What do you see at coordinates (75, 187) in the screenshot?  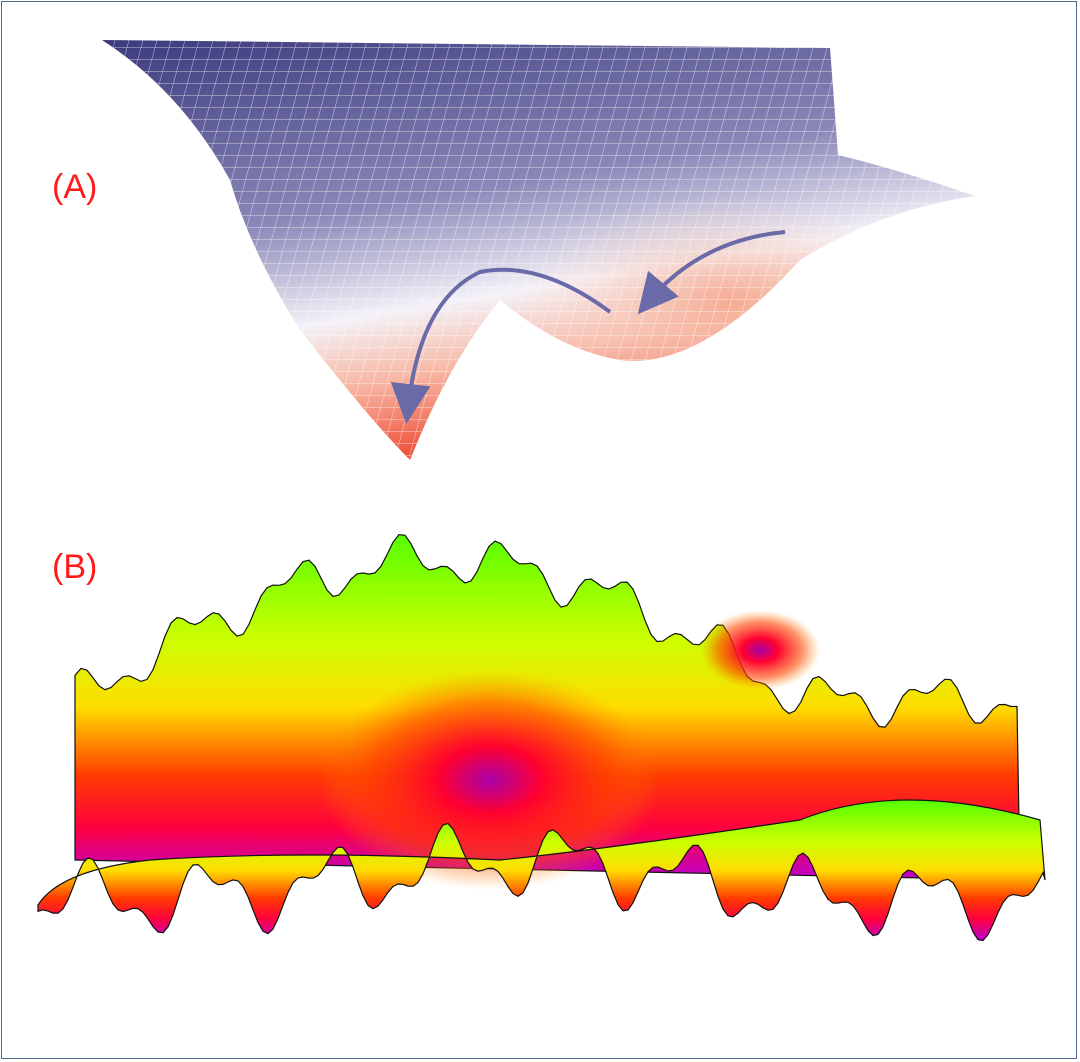 I see `panel-label-a: (A)` at bounding box center [75, 187].